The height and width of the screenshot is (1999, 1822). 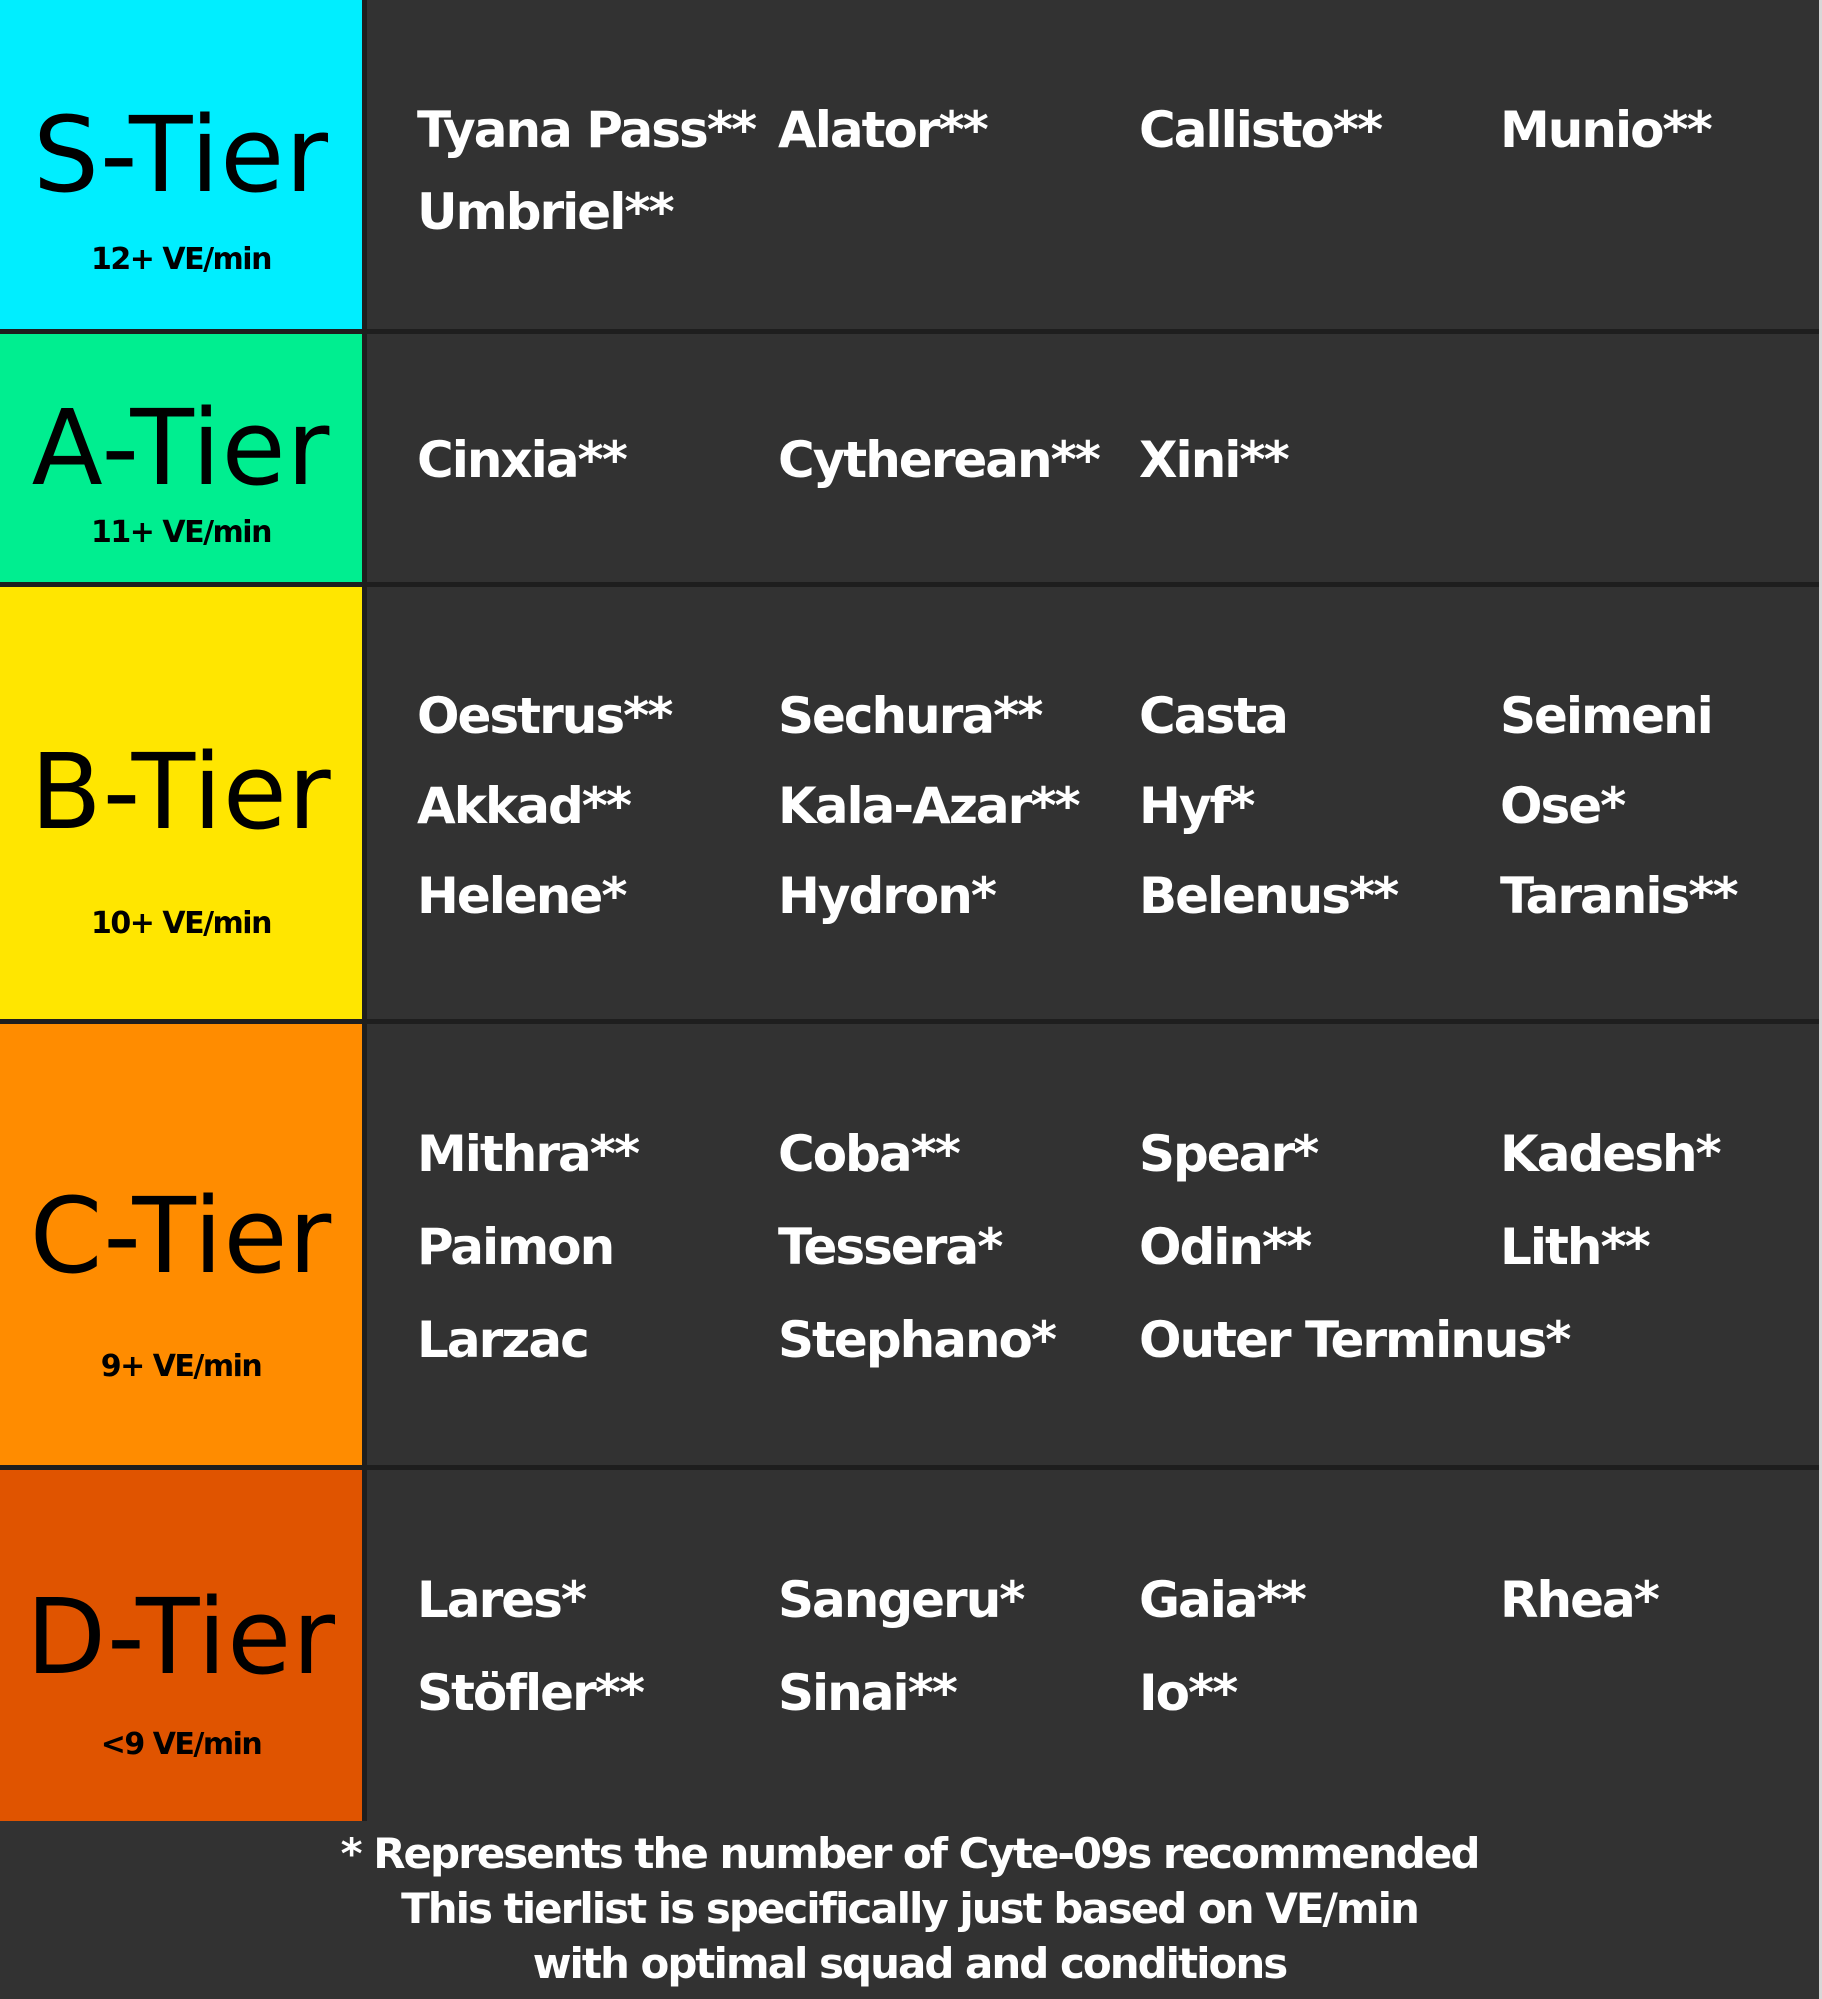 What do you see at coordinates (531, 1692) in the screenshot?
I see `tier-item: Stöfler**` at bounding box center [531, 1692].